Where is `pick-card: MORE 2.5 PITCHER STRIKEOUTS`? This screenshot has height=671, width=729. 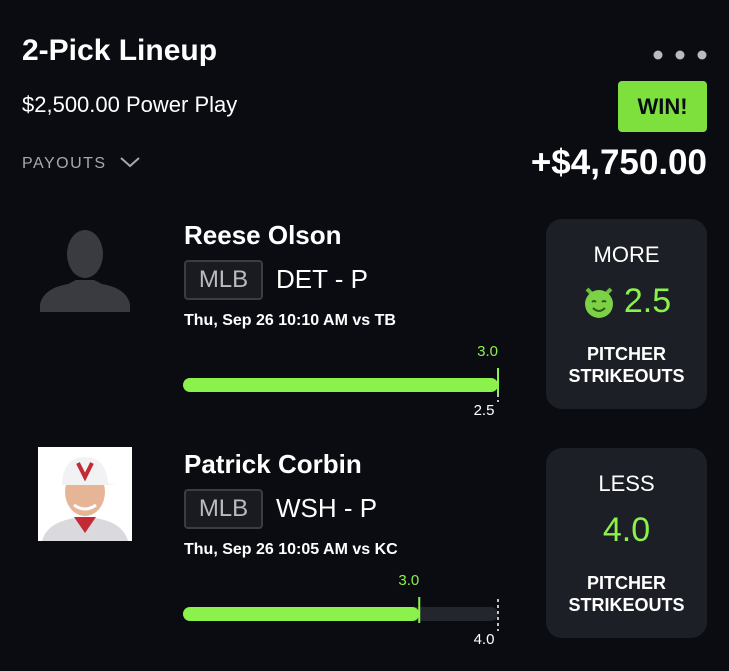 pick-card: MORE 2.5 PITCHER STRIKEOUTS is located at coordinates (626, 314).